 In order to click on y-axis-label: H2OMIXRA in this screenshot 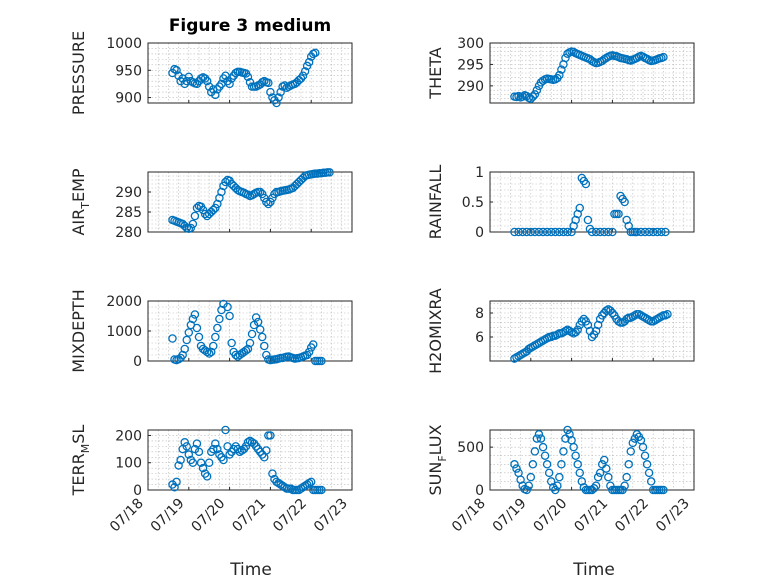, I will do `click(435, 331)`.